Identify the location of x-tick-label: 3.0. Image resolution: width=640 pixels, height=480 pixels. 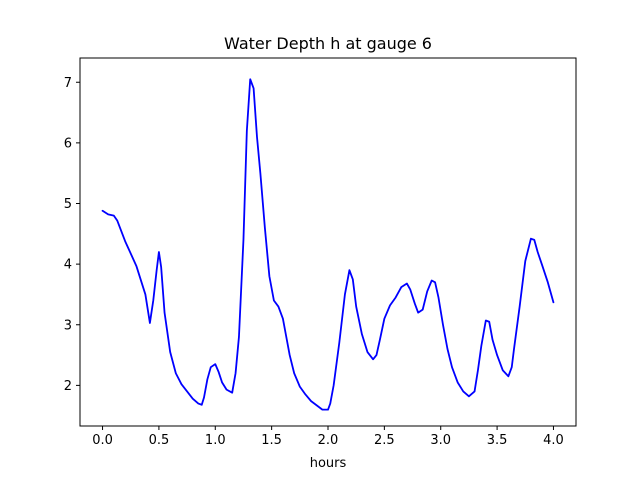
(440, 440).